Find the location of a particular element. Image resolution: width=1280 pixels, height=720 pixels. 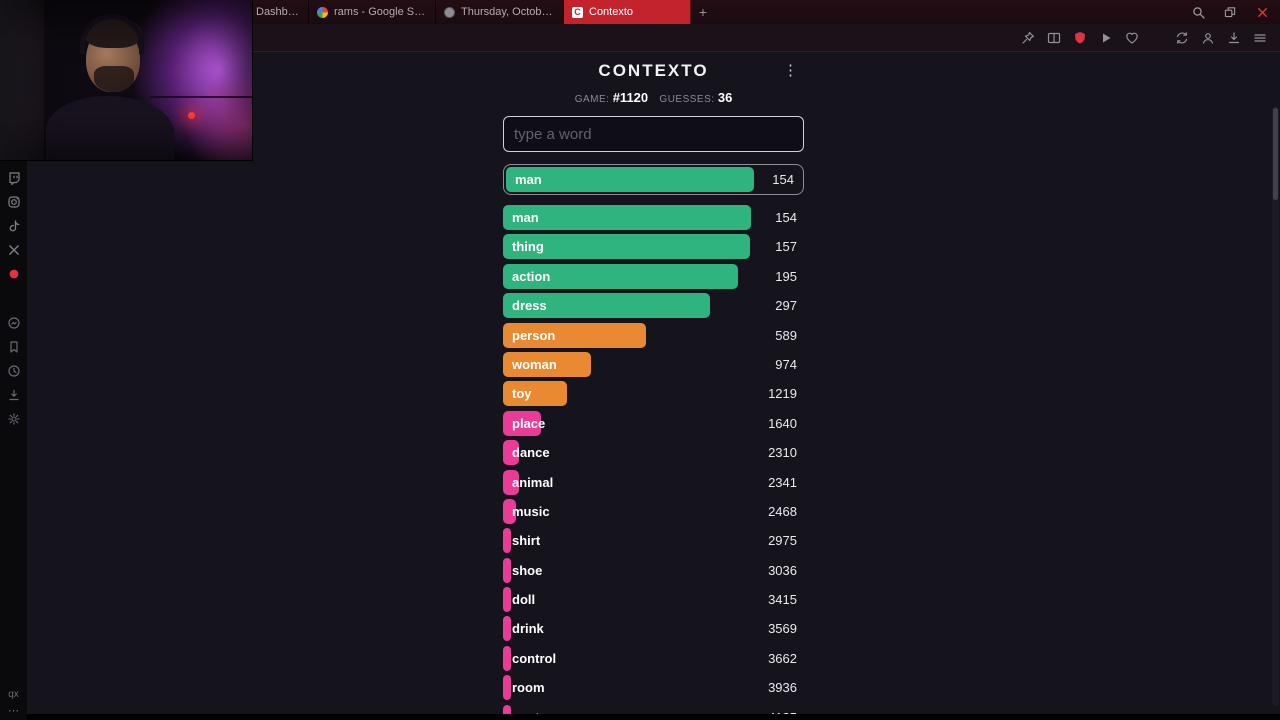

webcam-overlay is located at coordinates (126, 80).